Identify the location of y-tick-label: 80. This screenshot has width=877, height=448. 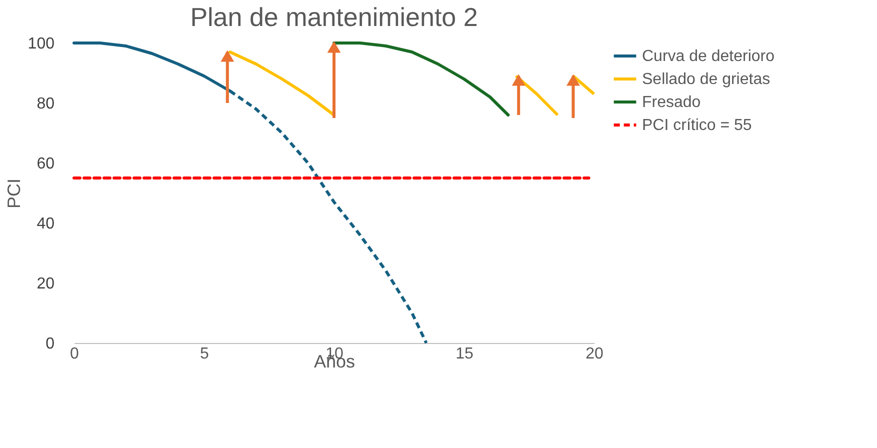
(45, 104).